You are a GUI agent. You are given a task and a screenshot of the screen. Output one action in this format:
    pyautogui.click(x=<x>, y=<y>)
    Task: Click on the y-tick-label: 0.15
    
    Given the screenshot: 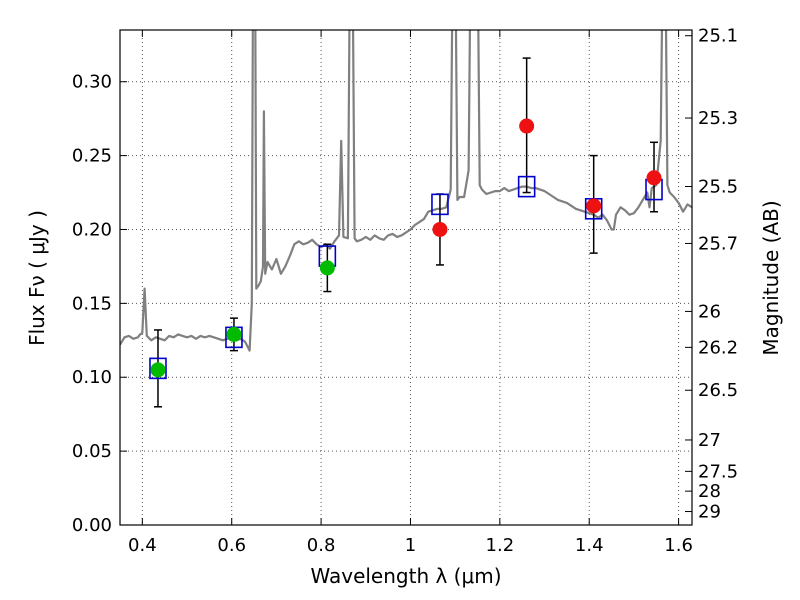 What is the action you would take?
    pyautogui.click(x=92, y=303)
    